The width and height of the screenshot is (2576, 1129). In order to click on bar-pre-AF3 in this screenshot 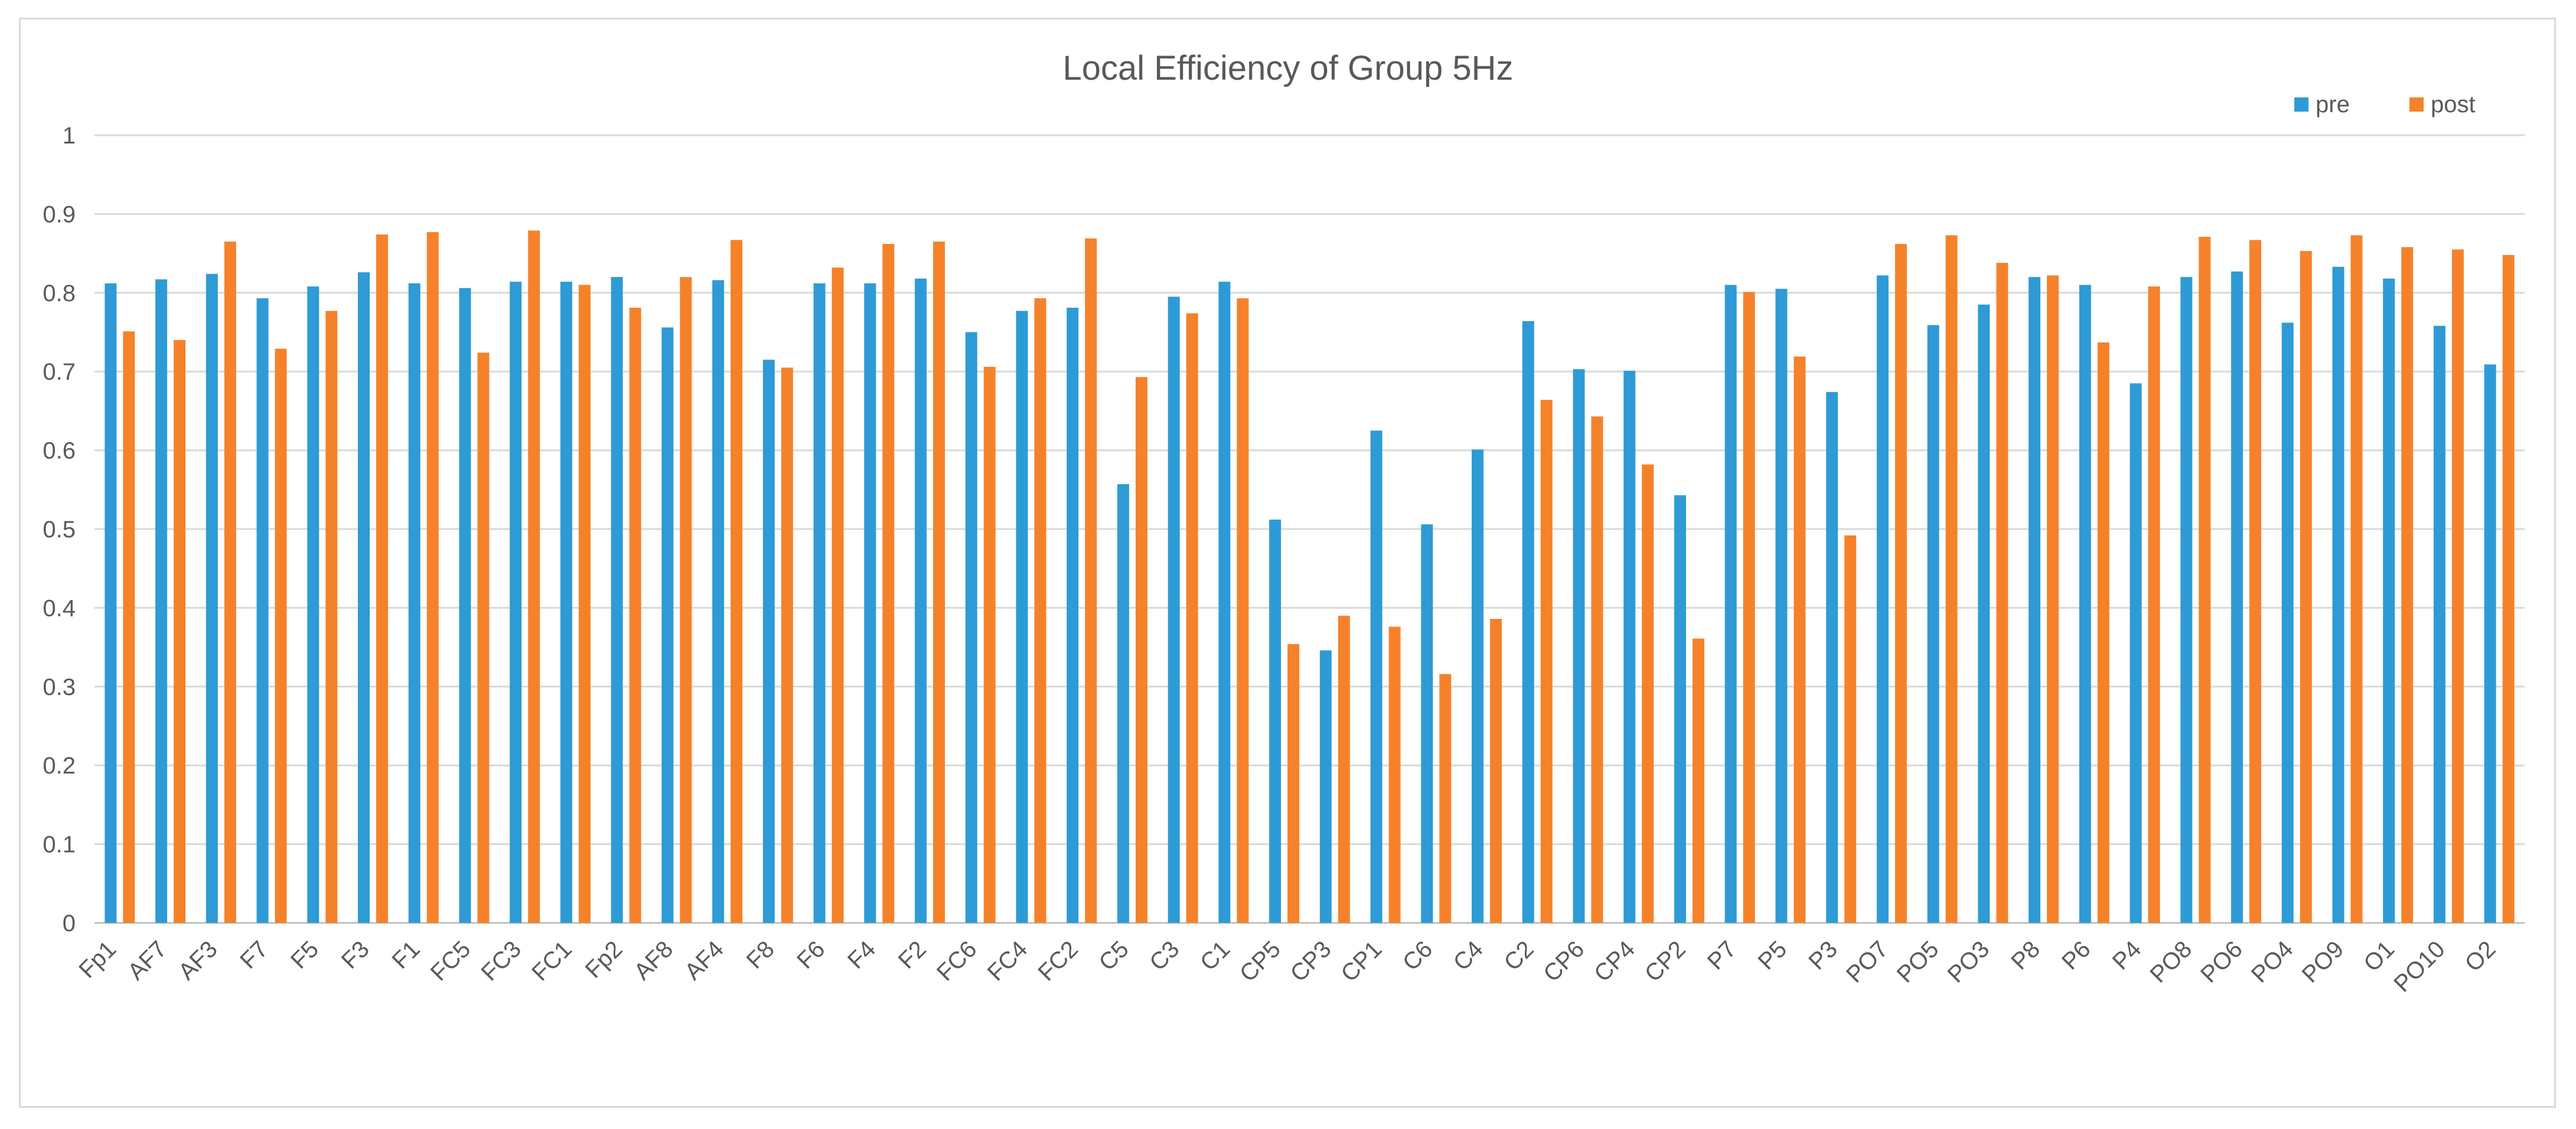, I will do `click(212, 598)`.